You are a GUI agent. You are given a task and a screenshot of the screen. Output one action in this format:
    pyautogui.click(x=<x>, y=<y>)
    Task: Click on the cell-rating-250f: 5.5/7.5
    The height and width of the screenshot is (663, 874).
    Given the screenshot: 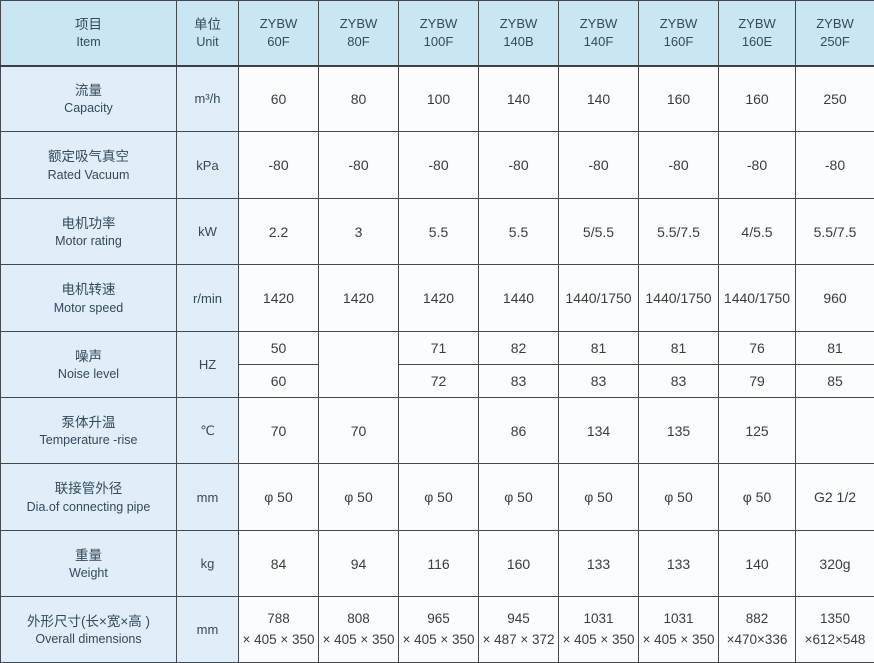 What is the action you would take?
    pyautogui.click(x=835, y=232)
    